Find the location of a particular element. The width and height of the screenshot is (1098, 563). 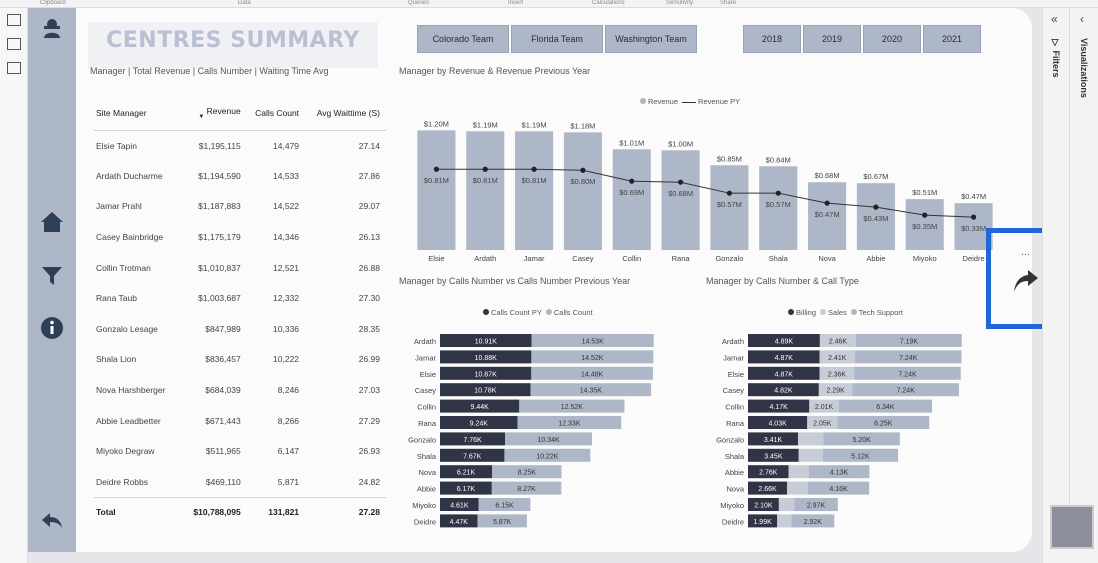

team-button-washington: Washington Team is located at coordinates (651, 39).